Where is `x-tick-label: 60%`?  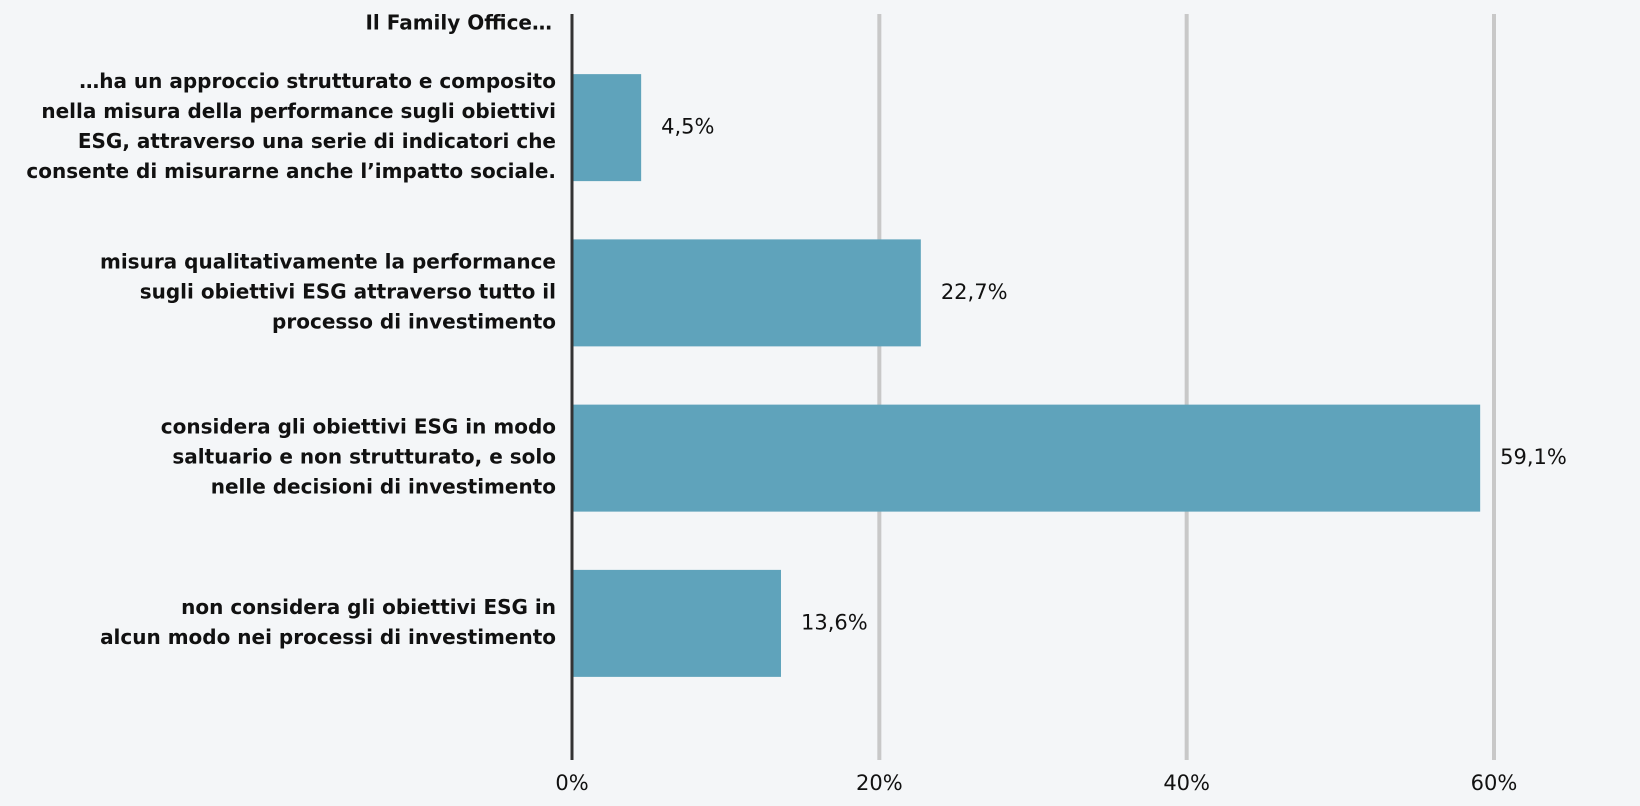
x-tick-label: 60% is located at coordinates (1494, 783).